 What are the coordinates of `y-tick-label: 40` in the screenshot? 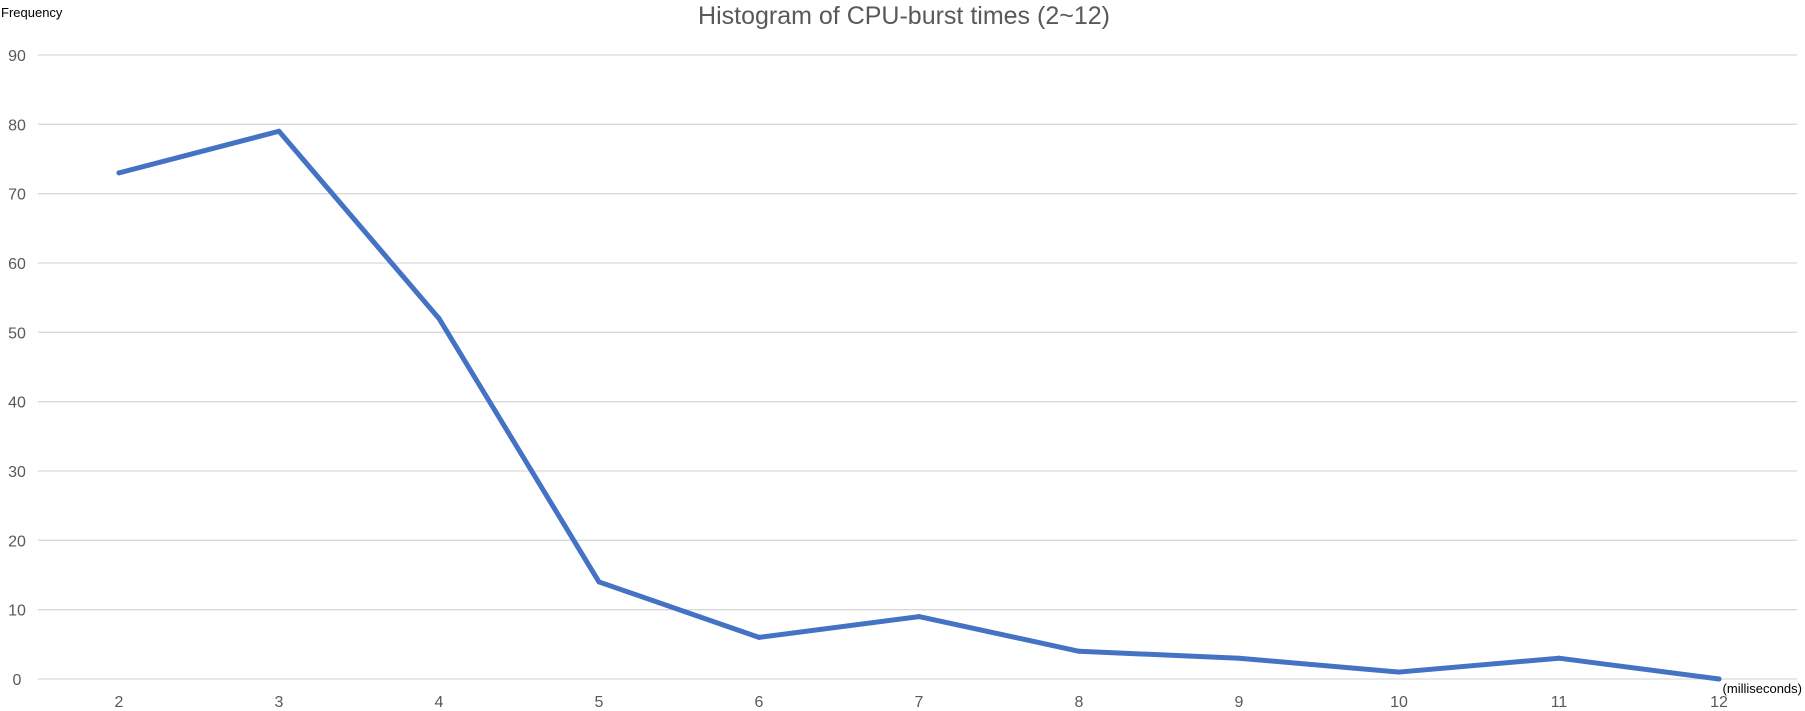 It's located at (17, 403).